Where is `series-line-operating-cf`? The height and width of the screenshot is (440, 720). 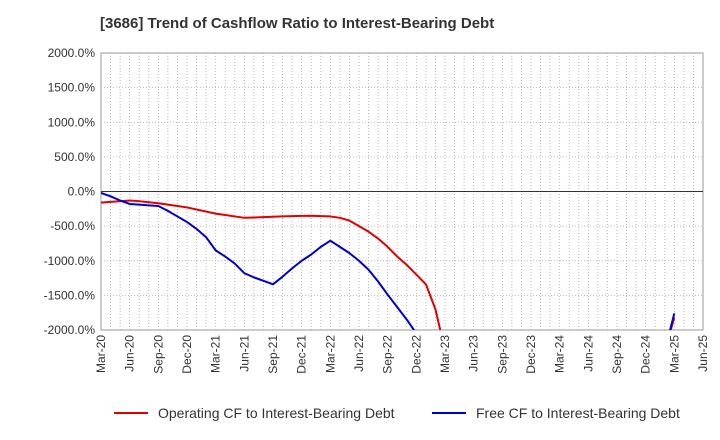
series-line-operating-cf is located at coordinates (271, 264).